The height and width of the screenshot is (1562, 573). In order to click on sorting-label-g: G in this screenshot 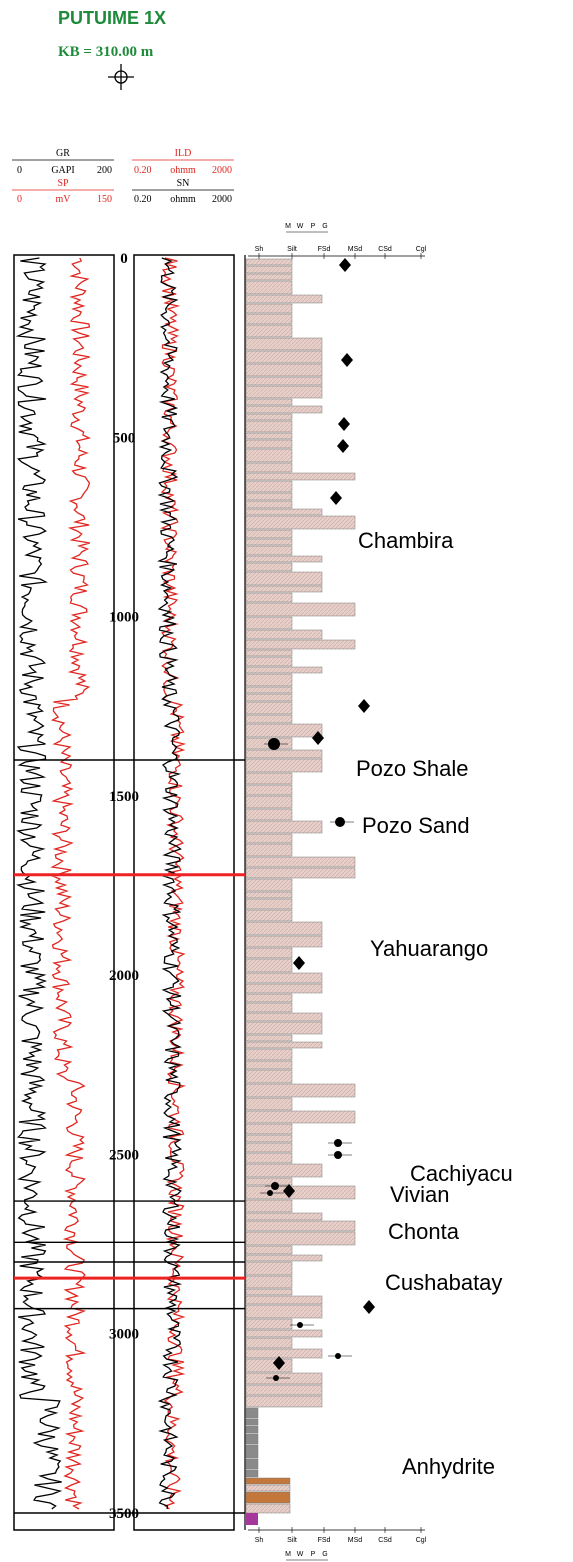, I will do `click(324, 226)`.